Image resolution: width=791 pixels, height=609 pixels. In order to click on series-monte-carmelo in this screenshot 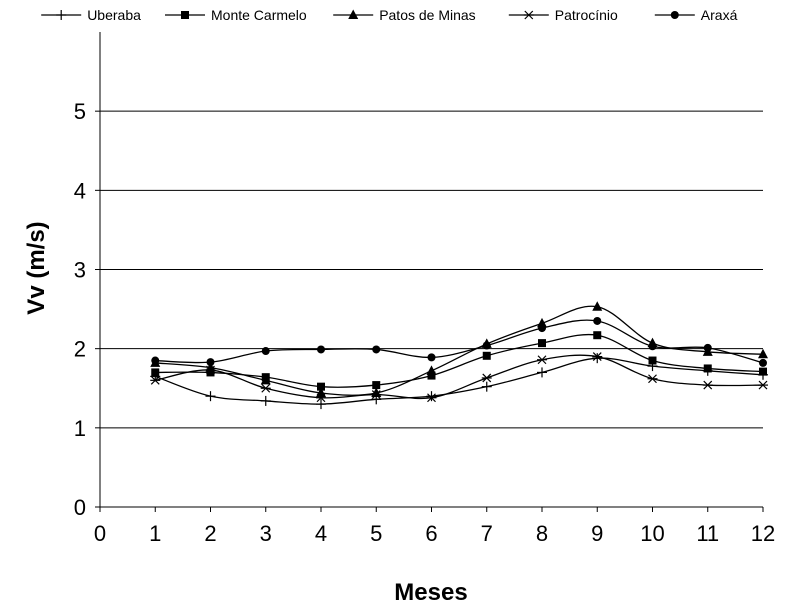, I will do `click(459, 361)`.